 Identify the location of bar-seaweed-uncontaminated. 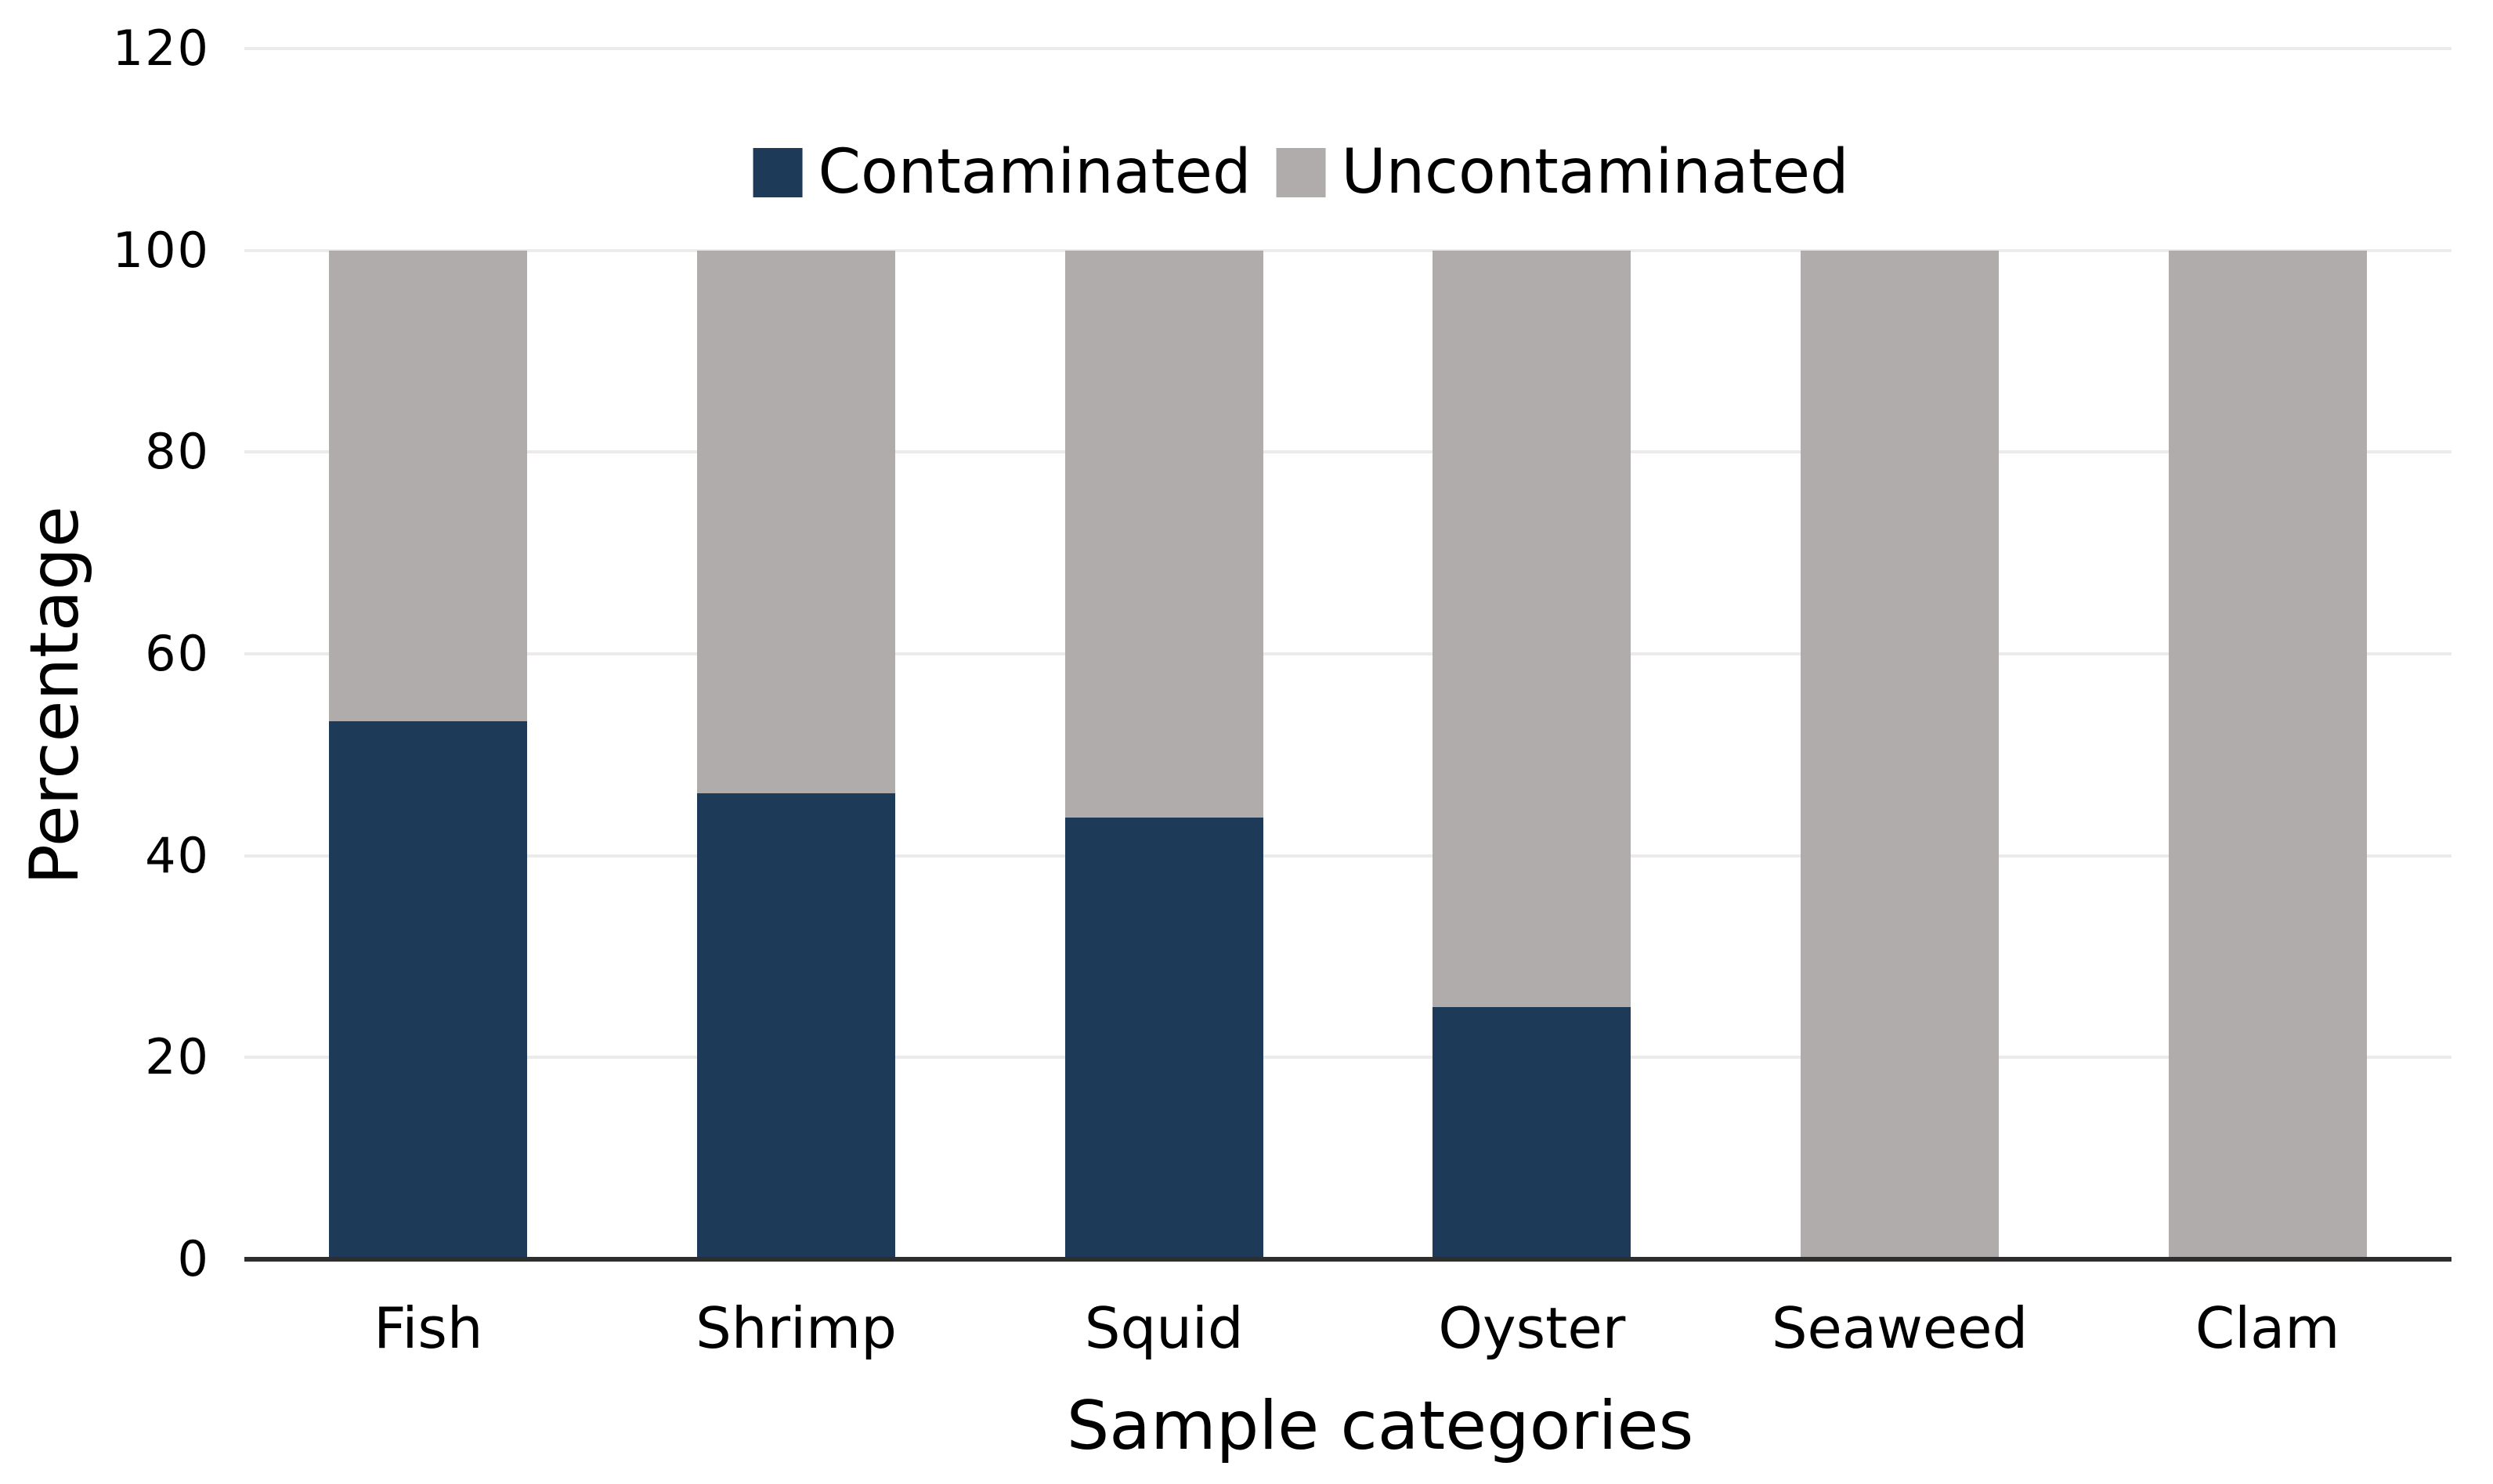
(1900, 754).